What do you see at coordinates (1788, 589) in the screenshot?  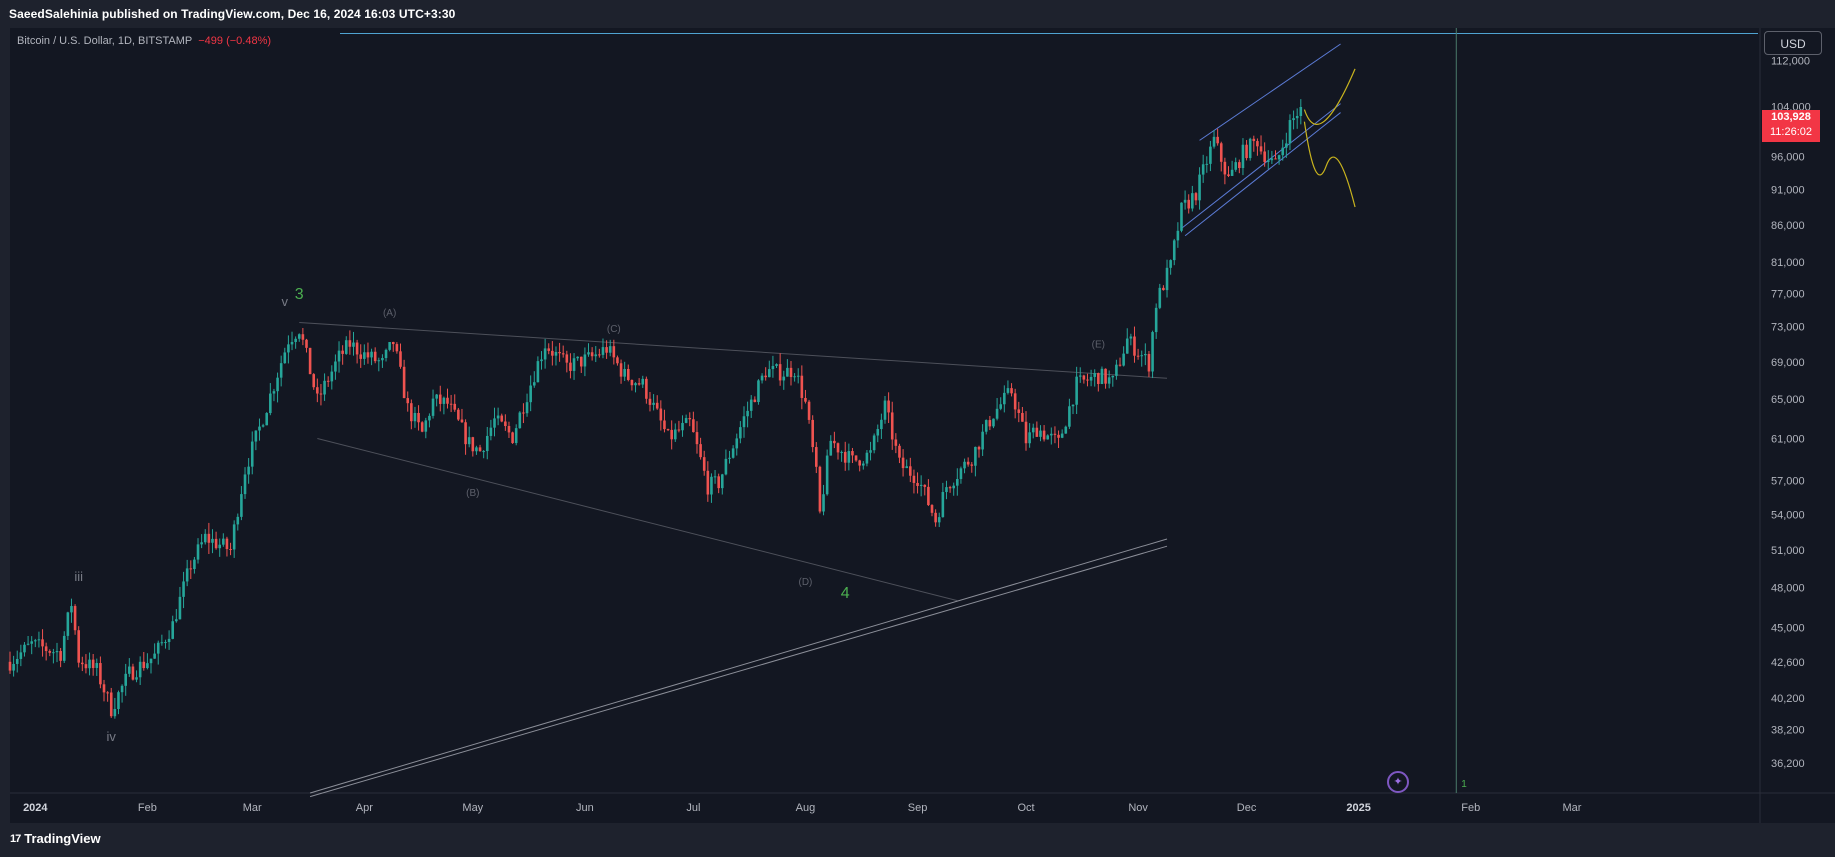 I see `price-tick-label: 48,000` at bounding box center [1788, 589].